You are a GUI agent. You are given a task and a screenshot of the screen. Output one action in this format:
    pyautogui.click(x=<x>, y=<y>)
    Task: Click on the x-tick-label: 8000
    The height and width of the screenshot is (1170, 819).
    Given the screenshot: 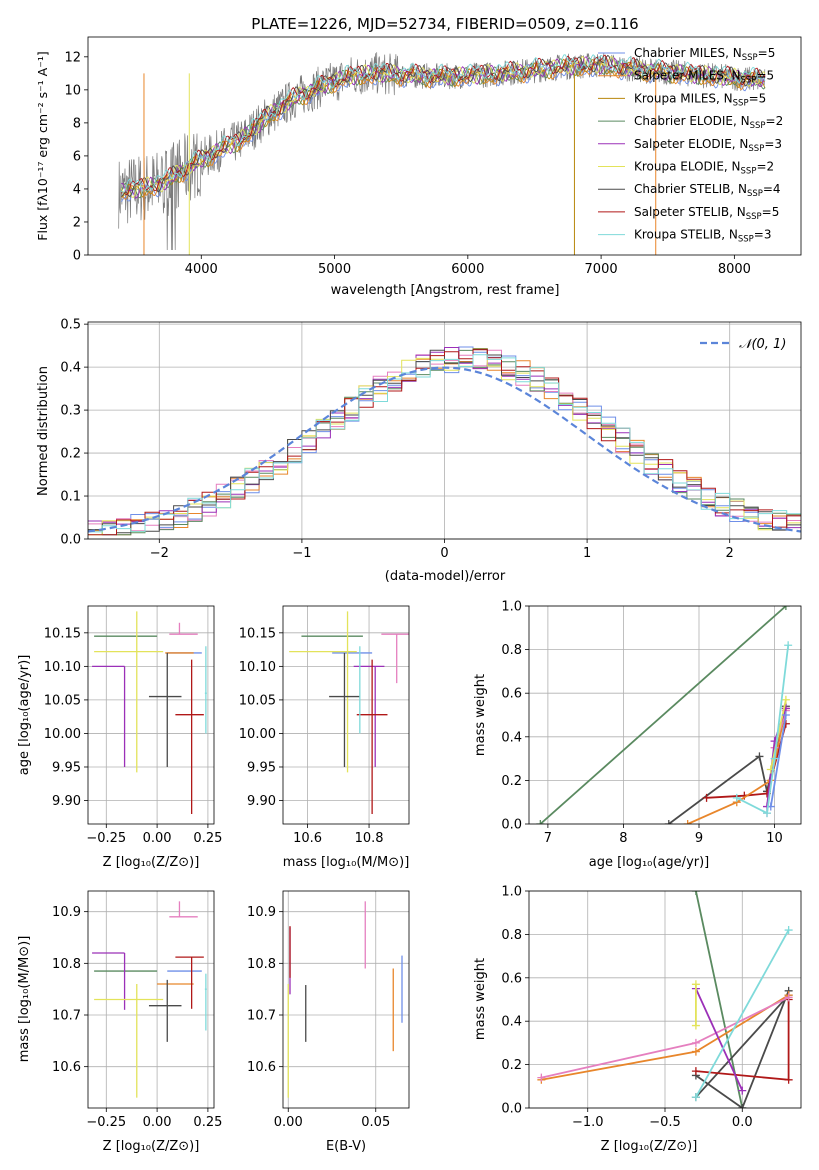 What is the action you would take?
    pyautogui.click(x=734, y=269)
    